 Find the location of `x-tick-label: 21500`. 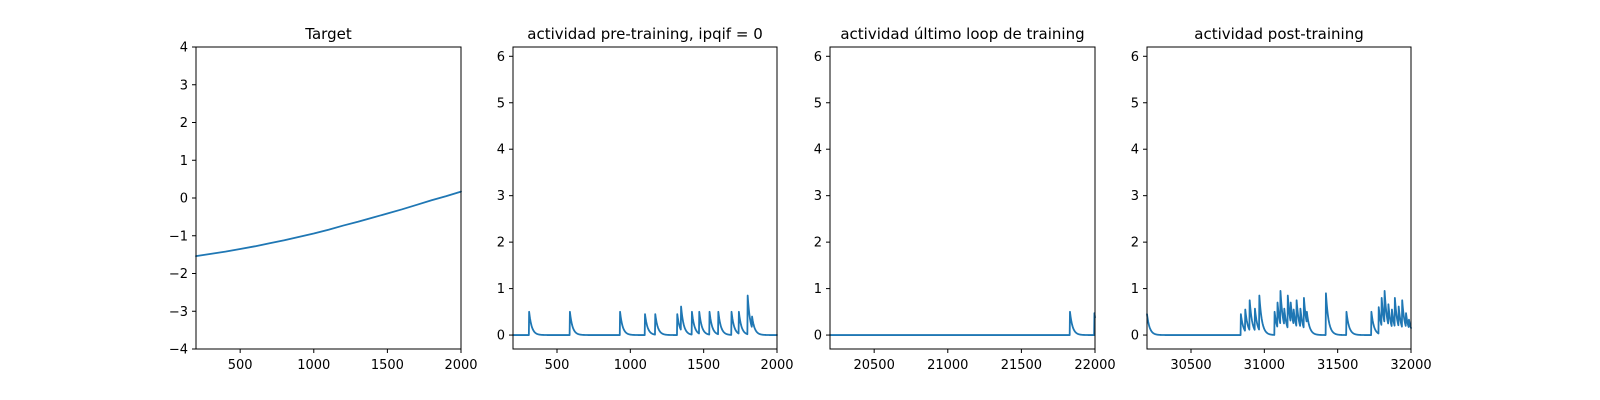

x-tick-label: 21500 is located at coordinates (1021, 365).